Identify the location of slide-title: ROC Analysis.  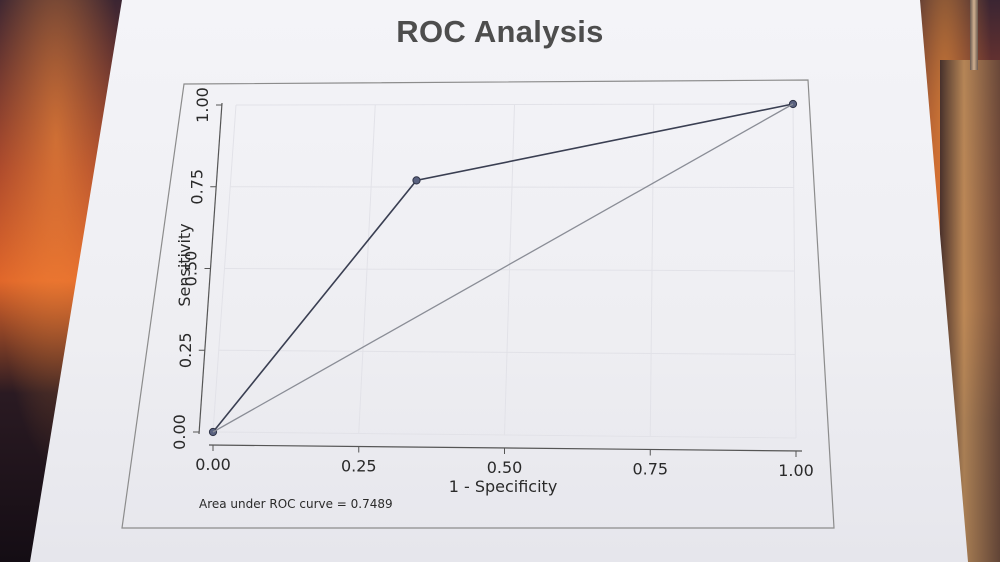
(500, 31).